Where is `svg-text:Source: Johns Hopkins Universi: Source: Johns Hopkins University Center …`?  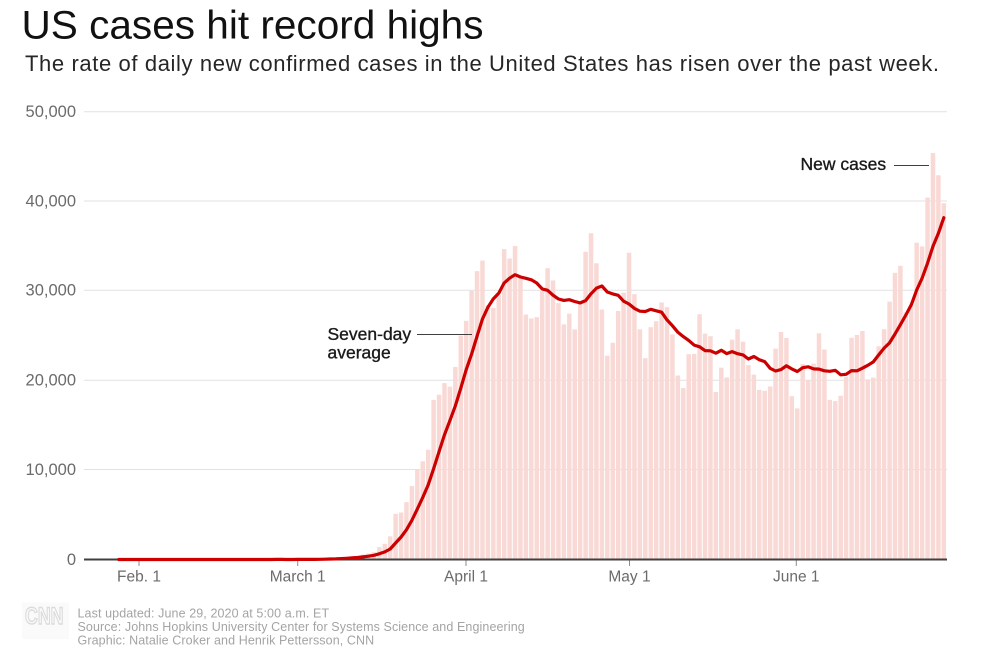
svg-text:Source: Johns Hopkins Universi: Source: Johns Hopkins University Center … is located at coordinates (301, 627).